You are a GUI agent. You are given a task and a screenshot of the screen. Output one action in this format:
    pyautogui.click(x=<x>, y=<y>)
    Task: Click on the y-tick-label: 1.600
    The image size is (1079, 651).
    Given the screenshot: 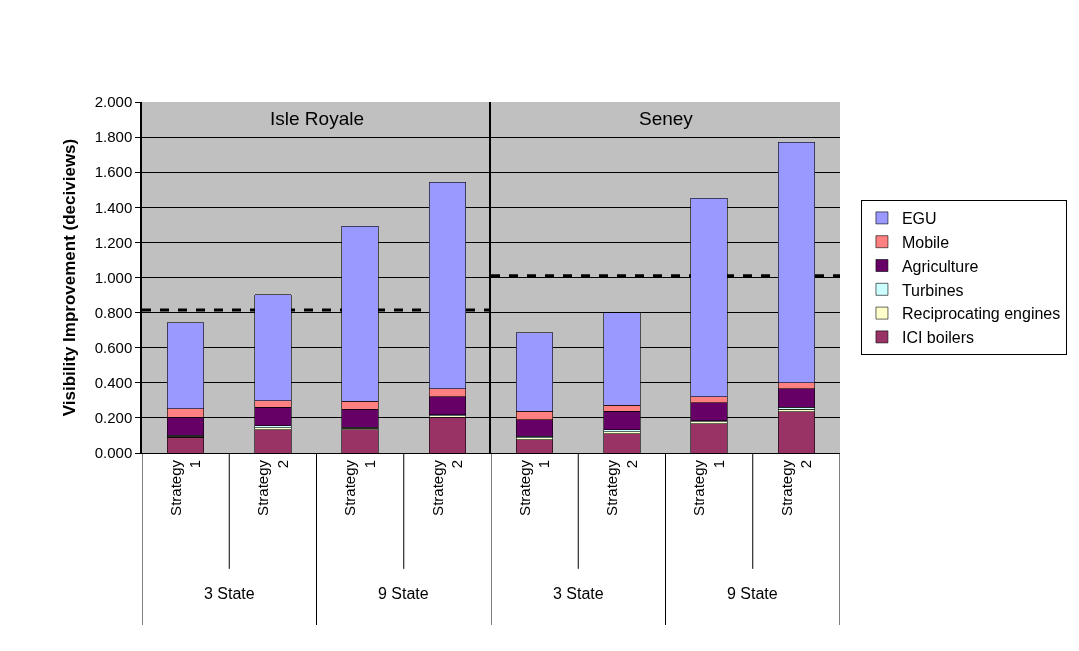 What is the action you would take?
    pyautogui.click(x=113, y=172)
    